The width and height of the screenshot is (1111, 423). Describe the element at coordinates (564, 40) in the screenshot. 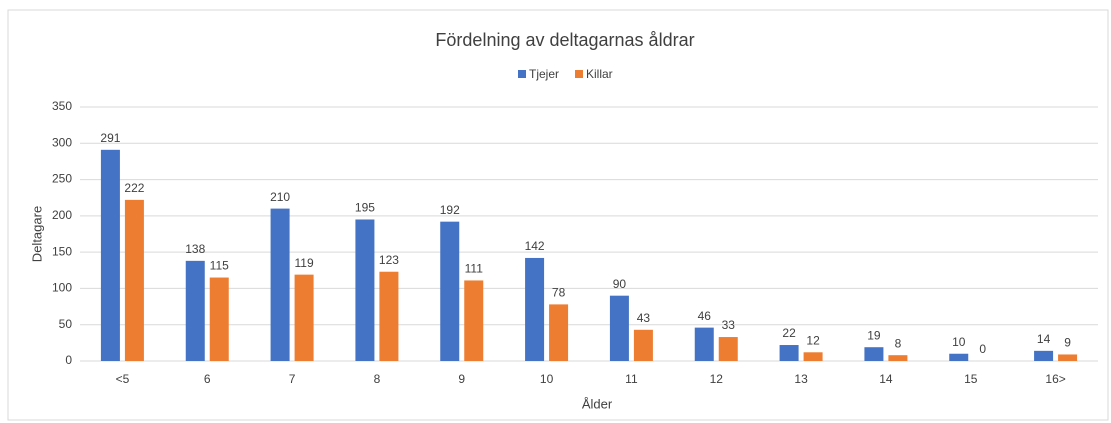

I see `chart-title: Fördelning av deltagarnas åldrar` at that location.